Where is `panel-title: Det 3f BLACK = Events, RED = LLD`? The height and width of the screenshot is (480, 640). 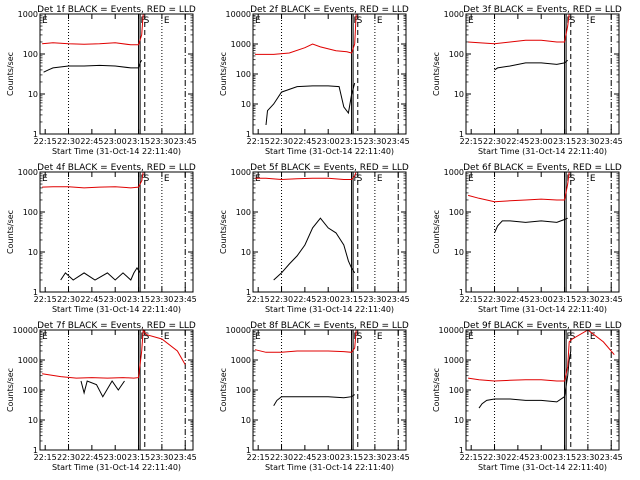
panel-title: Det 3f BLACK = Events, RED = LLD is located at coordinates (542, 10).